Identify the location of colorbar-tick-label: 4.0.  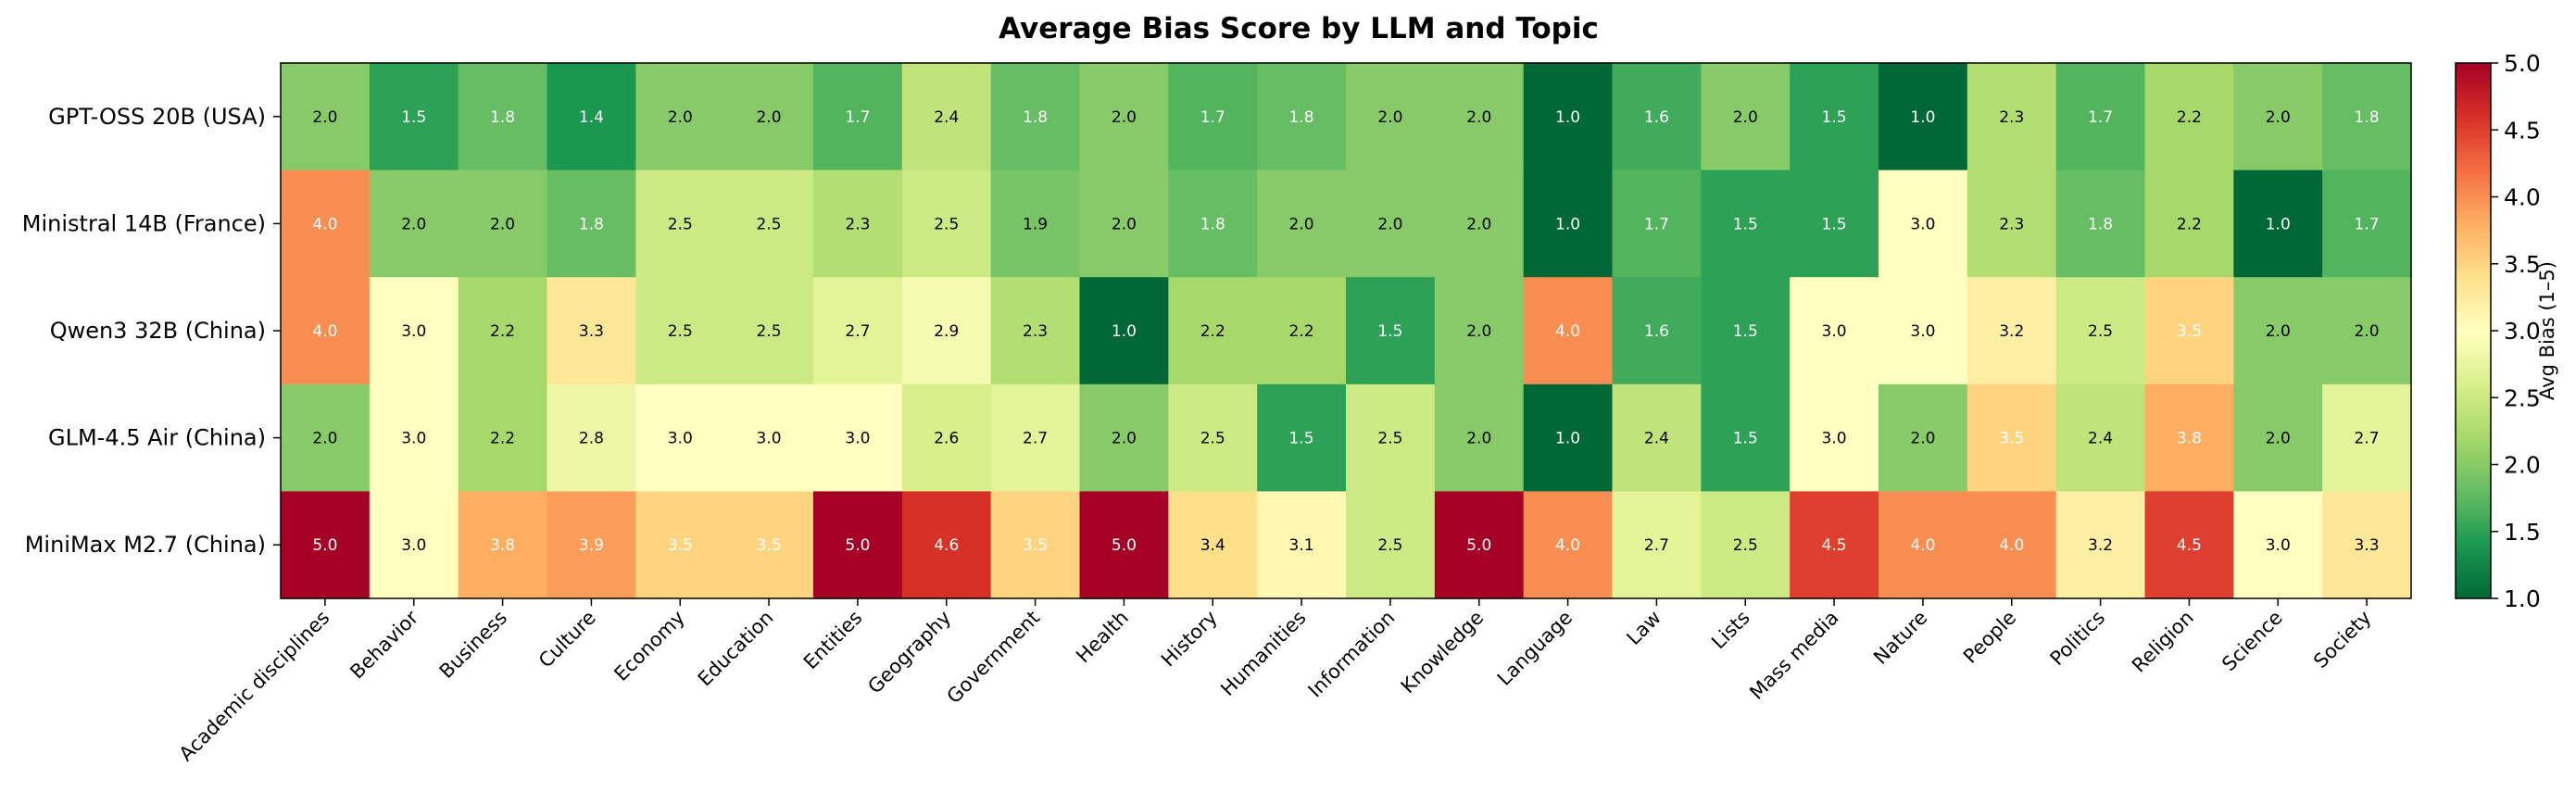
(2522, 197).